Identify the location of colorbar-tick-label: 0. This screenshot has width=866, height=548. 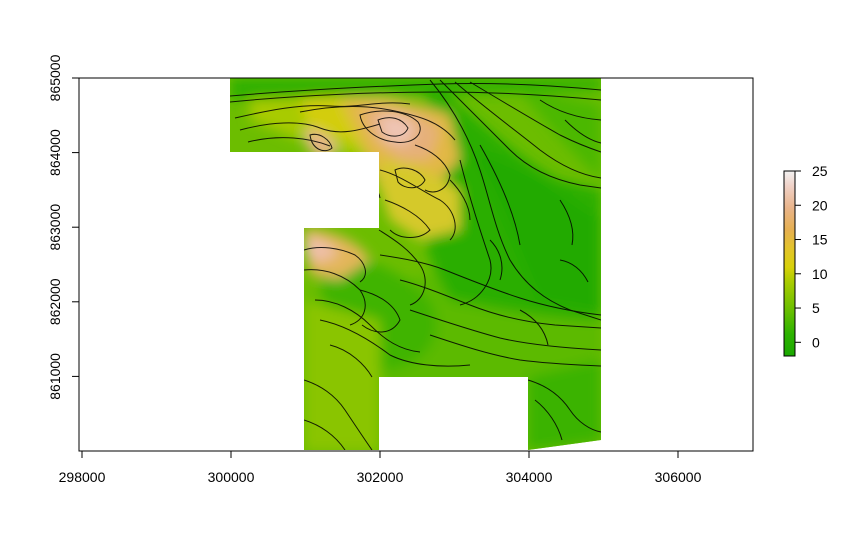
(816, 342).